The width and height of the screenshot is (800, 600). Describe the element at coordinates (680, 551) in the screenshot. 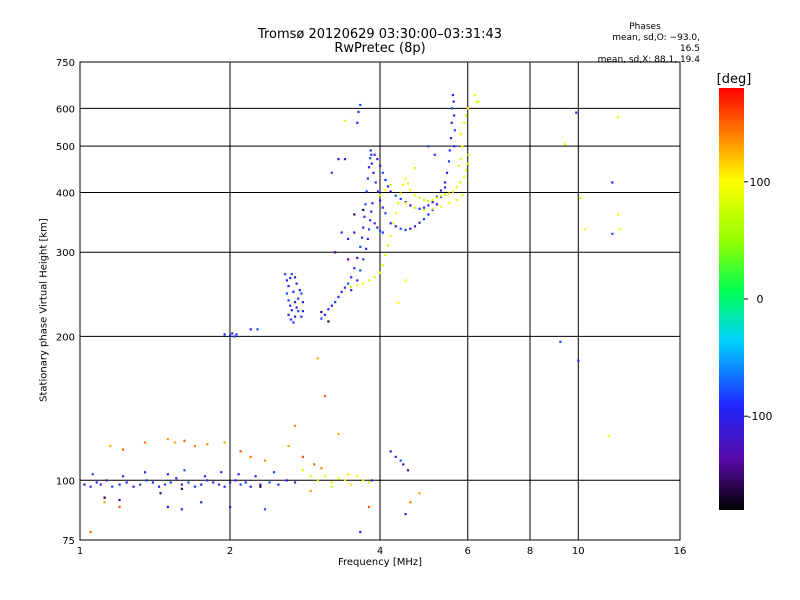

I see `x-tick-label: 16` at that location.